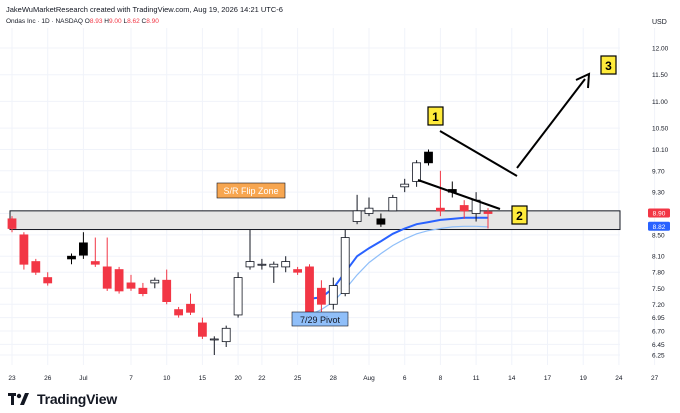  What do you see at coordinates (660, 102) in the screenshot?
I see `price-tick-label: 11.00` at bounding box center [660, 102].